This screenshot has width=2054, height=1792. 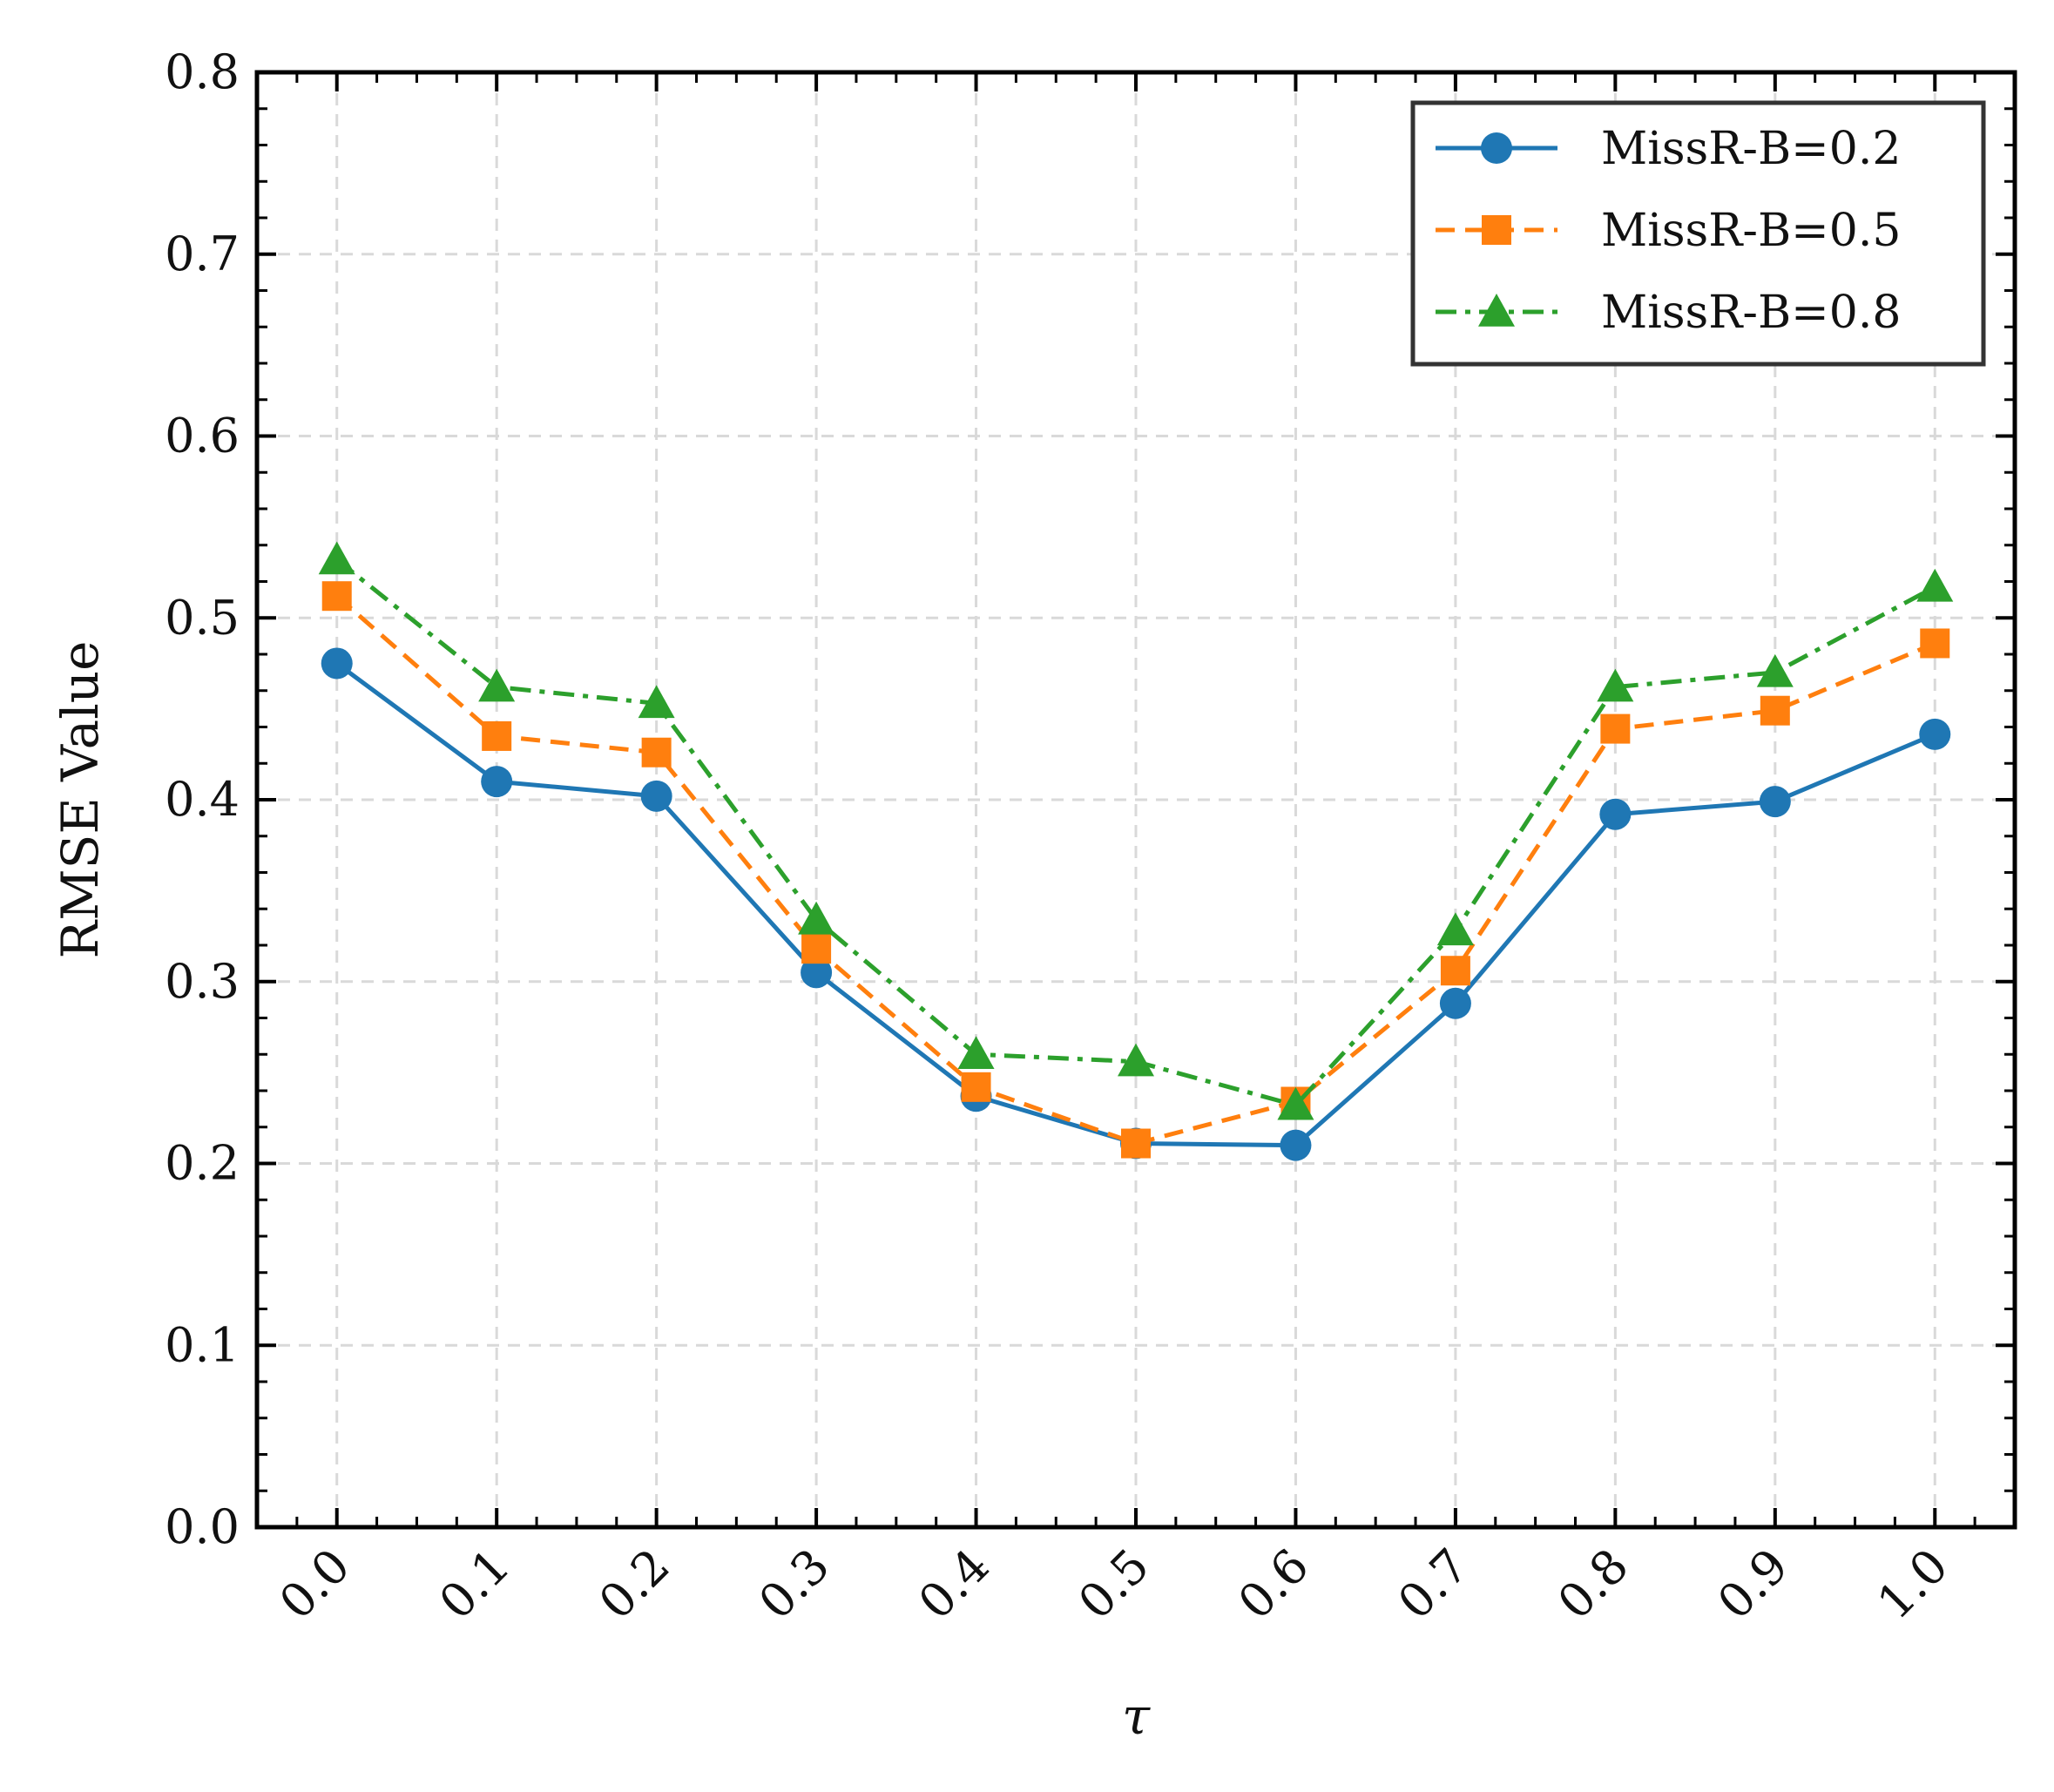 I want to click on legend-label: MissR-B=0.5, so click(x=1751, y=231).